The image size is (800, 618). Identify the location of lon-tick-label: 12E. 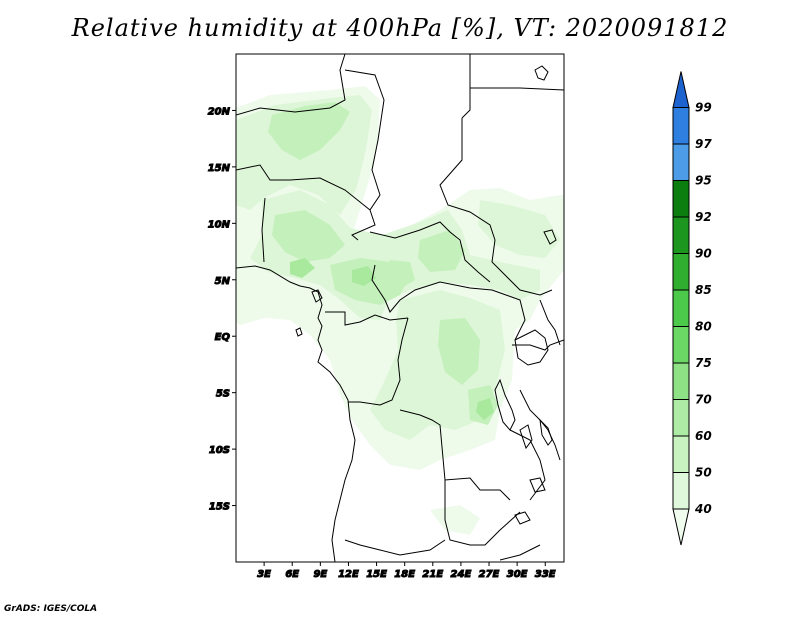
(348, 574).